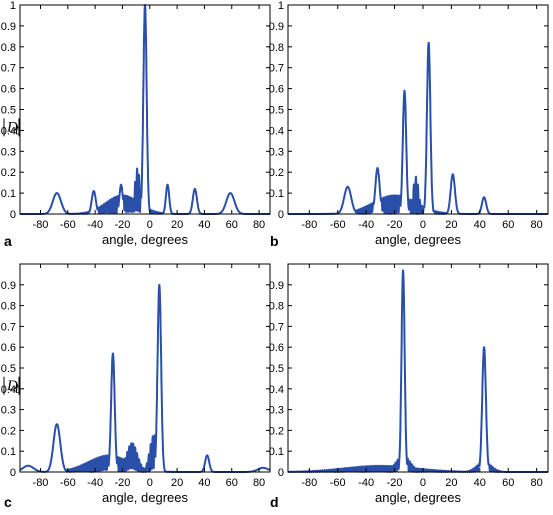  I want to click on y-label-subscript: t, so click(17, 389).